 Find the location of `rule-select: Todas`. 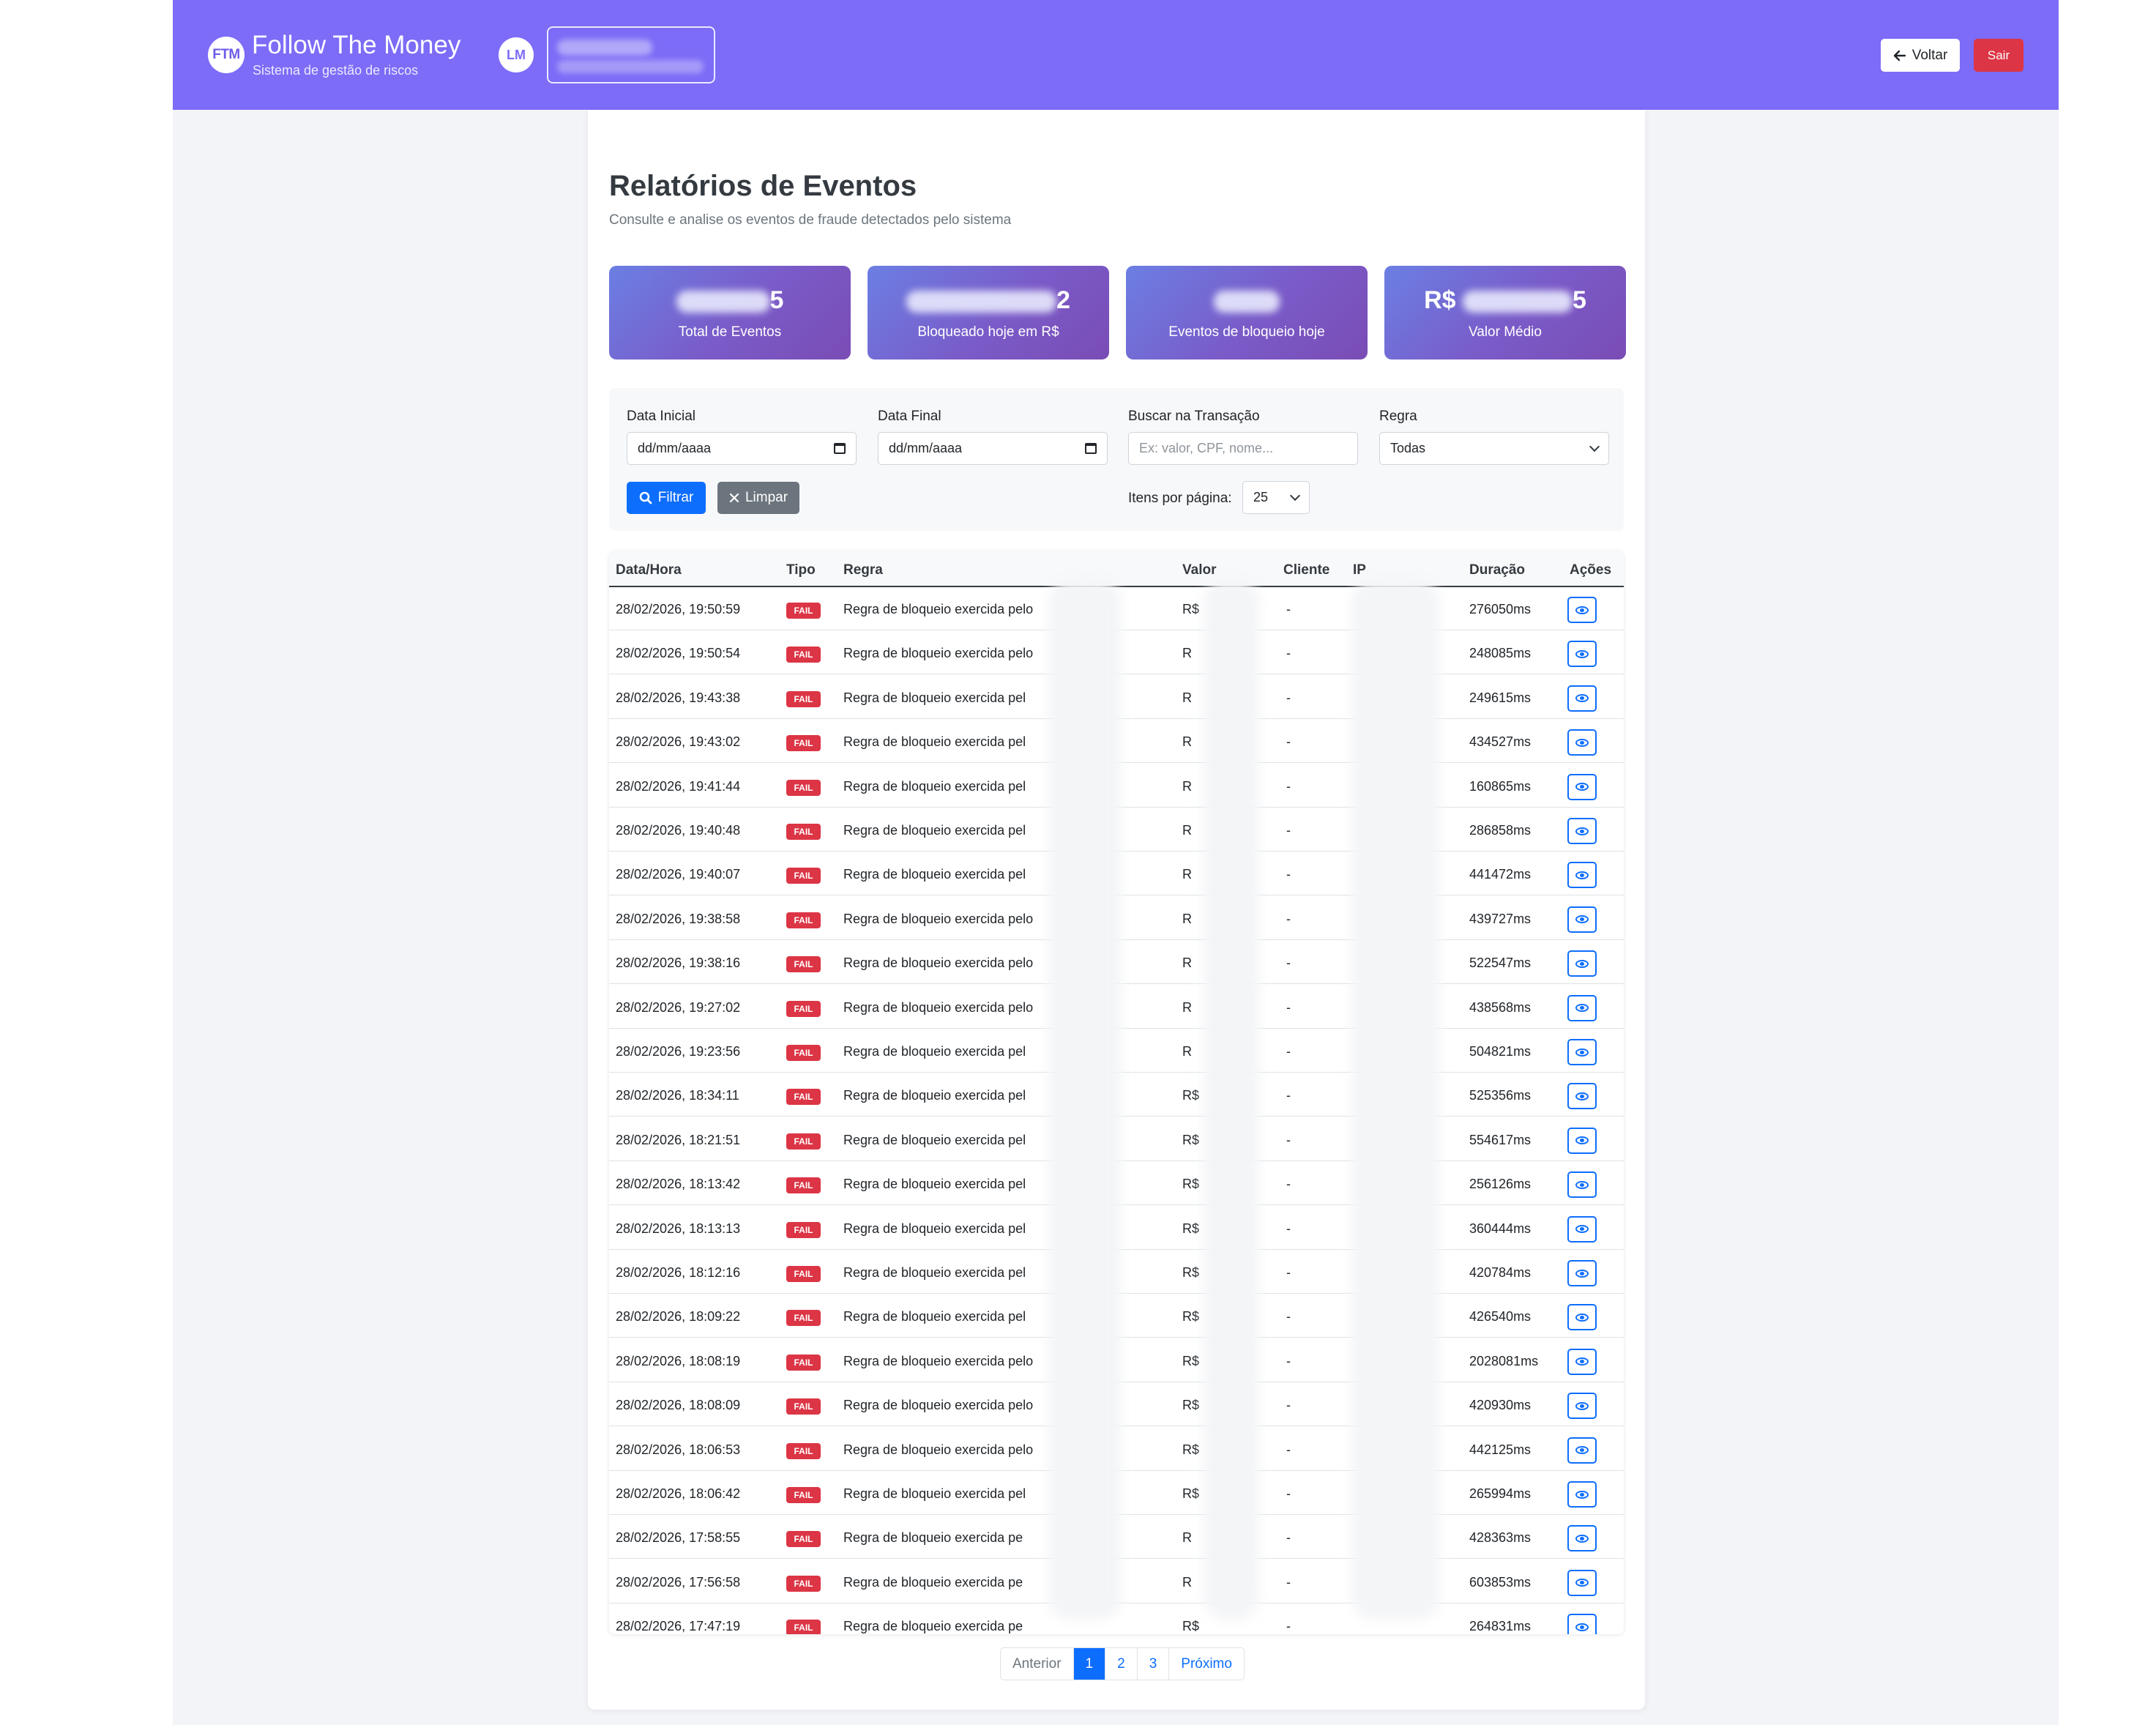

rule-select: Todas is located at coordinates (1494, 448).